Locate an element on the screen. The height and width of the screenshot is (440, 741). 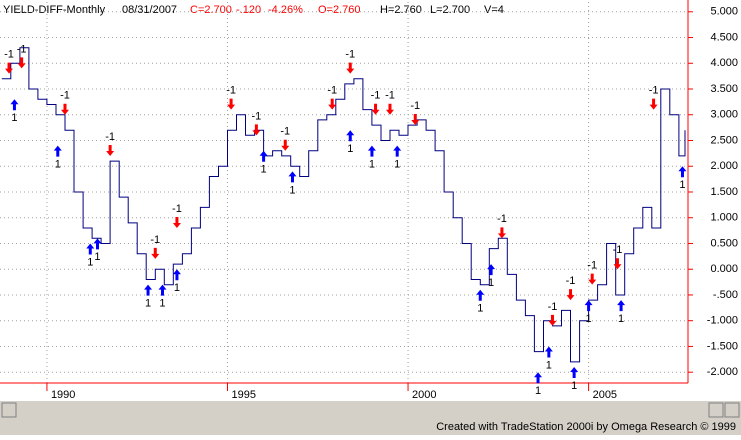
header-field: H=2.760 is located at coordinates (401, 10).